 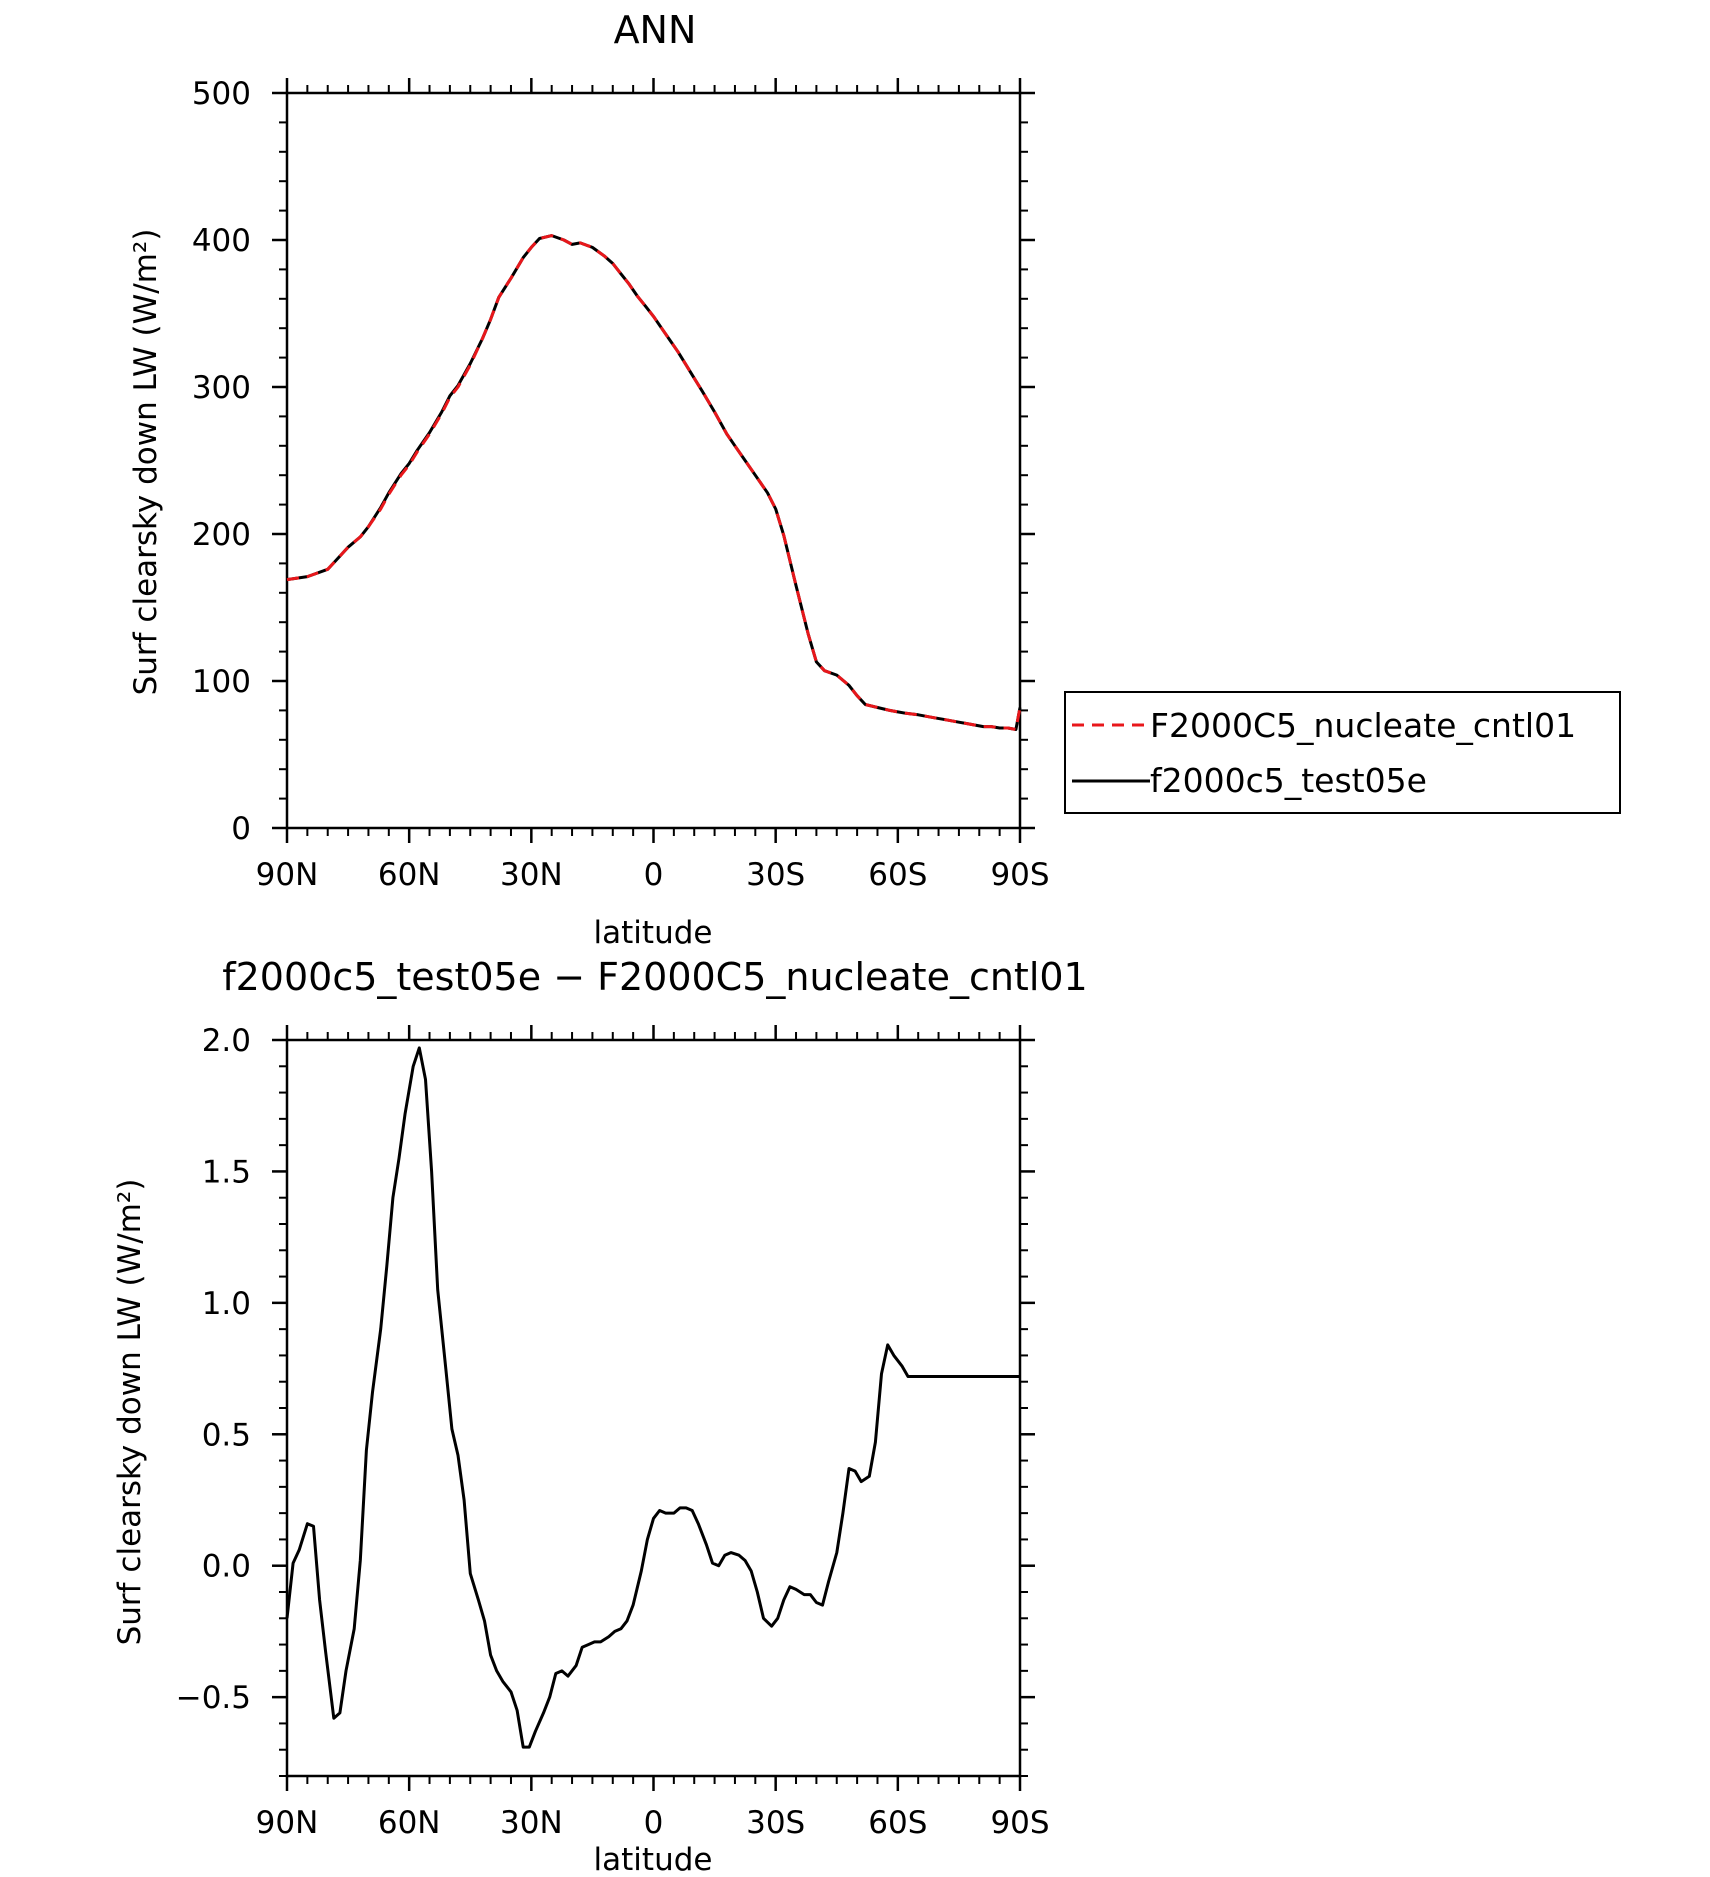 I want to click on bottom-y-axis-label: Surf clearsky down LW (W/m²), so click(x=130, y=1412).